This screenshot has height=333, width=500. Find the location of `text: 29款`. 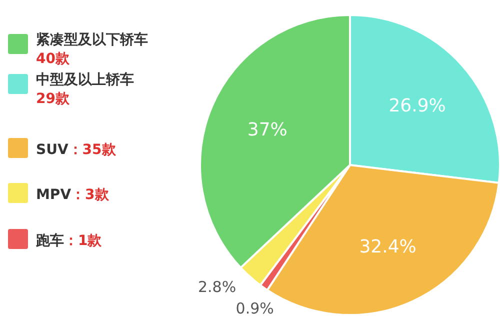

text: 29款 is located at coordinates (53, 99).